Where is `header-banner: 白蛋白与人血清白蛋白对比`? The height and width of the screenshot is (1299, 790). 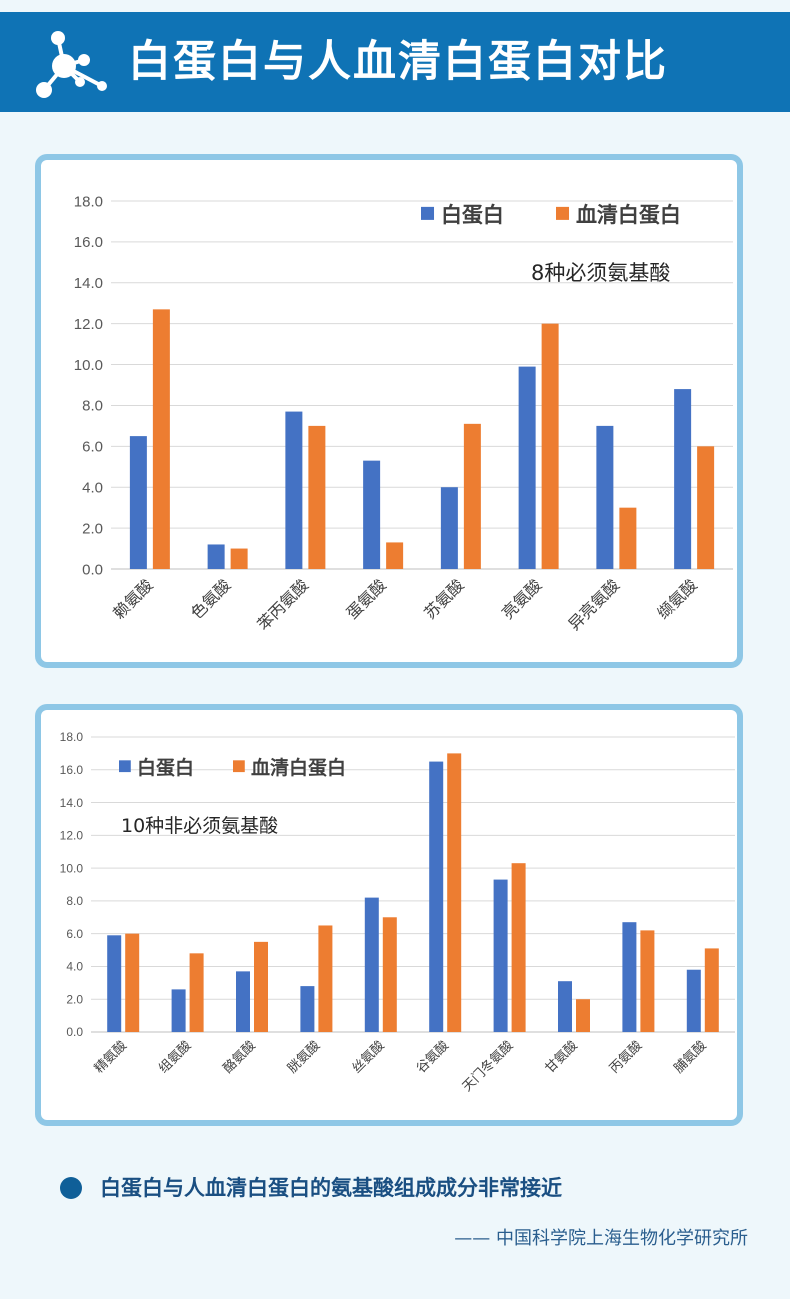 header-banner: 白蛋白与人血清白蛋白对比 is located at coordinates (395, 62).